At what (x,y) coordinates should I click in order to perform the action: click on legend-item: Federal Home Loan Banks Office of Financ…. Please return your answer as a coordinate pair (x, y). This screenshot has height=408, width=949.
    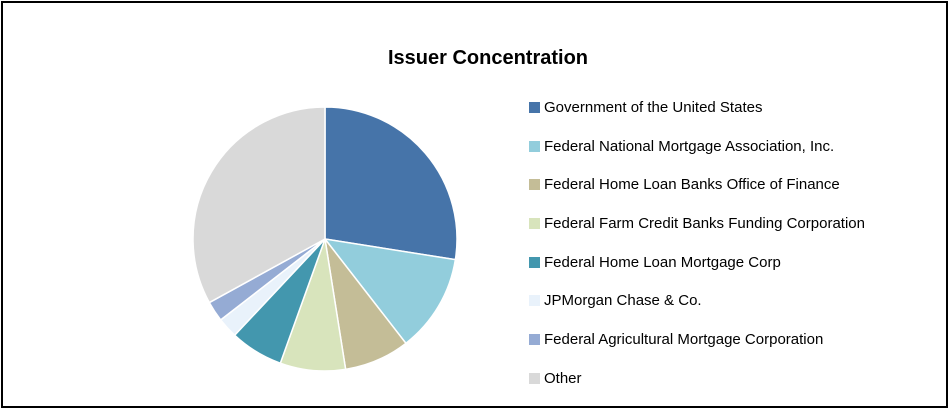
    Looking at the image, I should click on (734, 184).